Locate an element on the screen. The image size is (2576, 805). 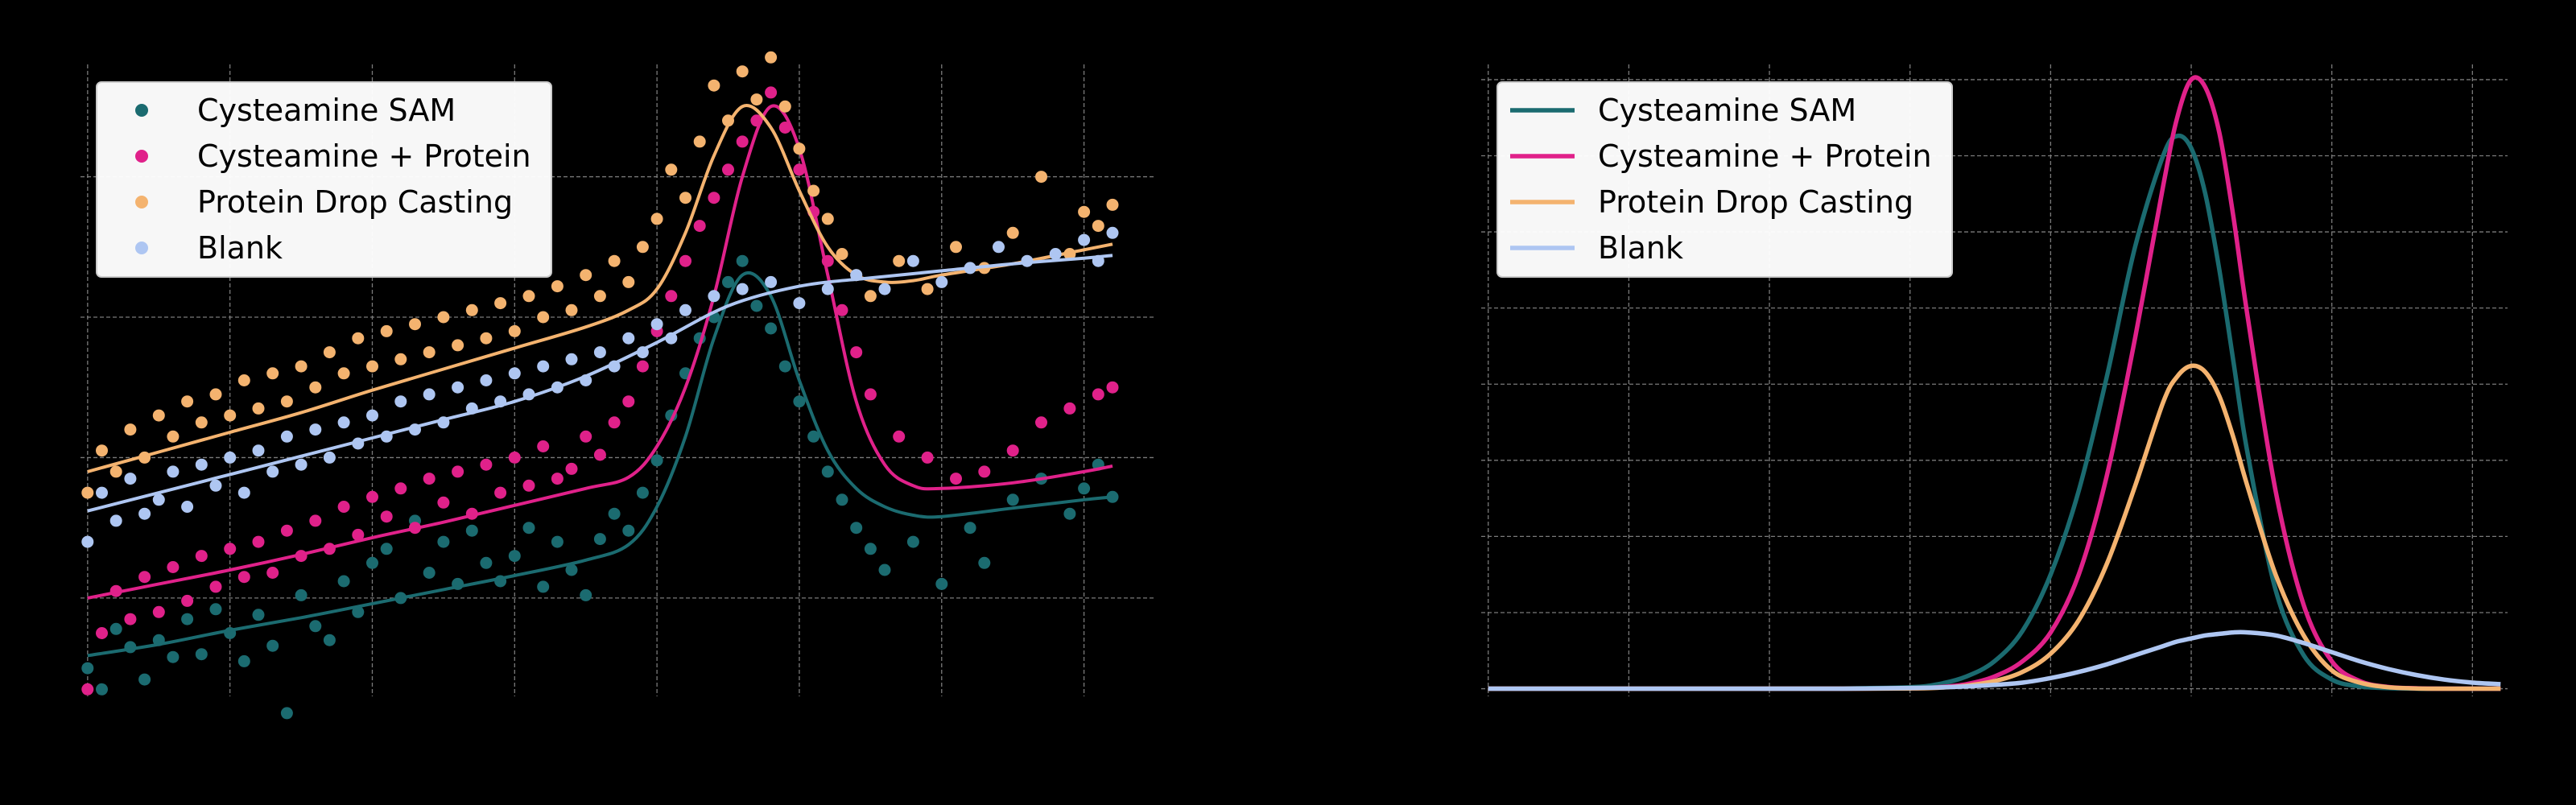
legend-label: Blank is located at coordinates (240, 248).